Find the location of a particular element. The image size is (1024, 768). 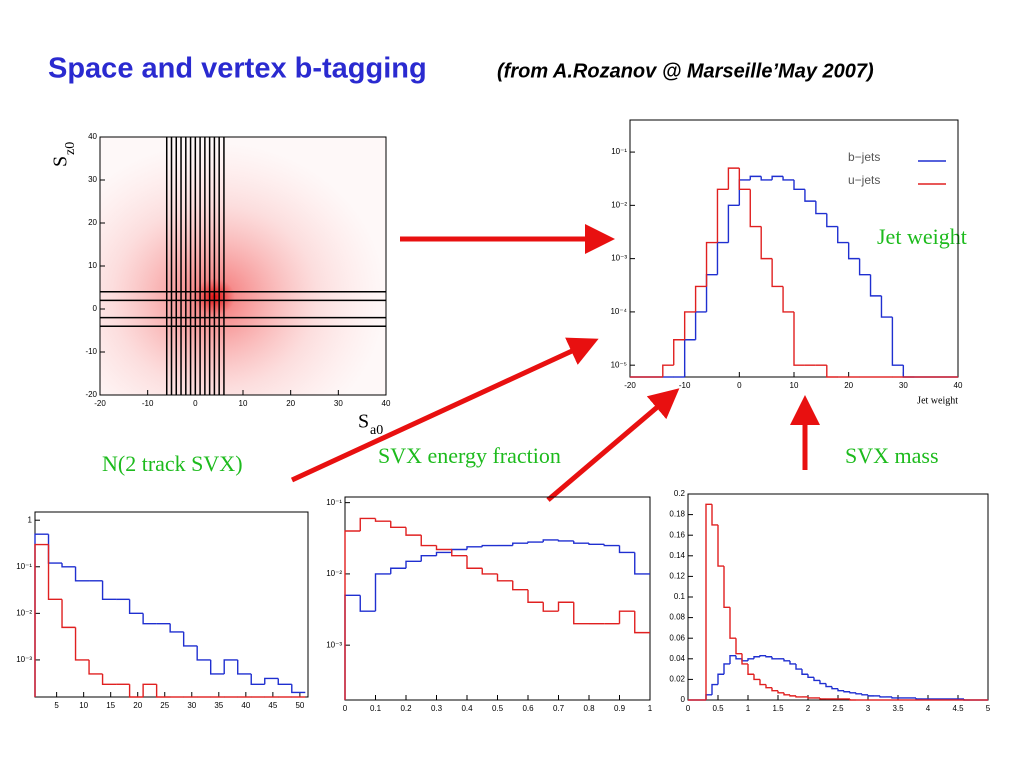

scatter-cloud is located at coordinates (243, 266).